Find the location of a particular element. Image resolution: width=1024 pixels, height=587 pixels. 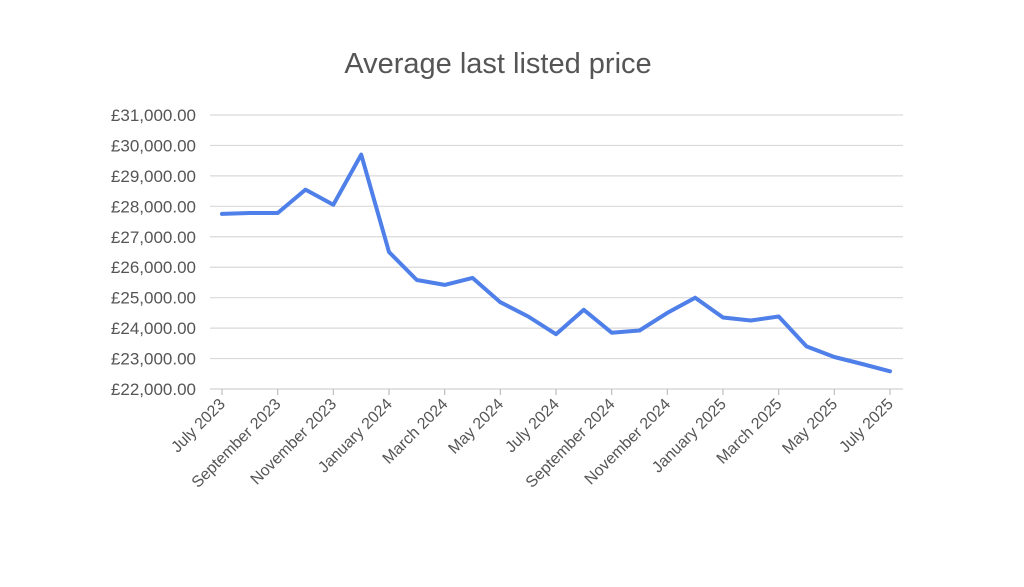

x-tick-label: July 2025 is located at coordinates (866, 426).